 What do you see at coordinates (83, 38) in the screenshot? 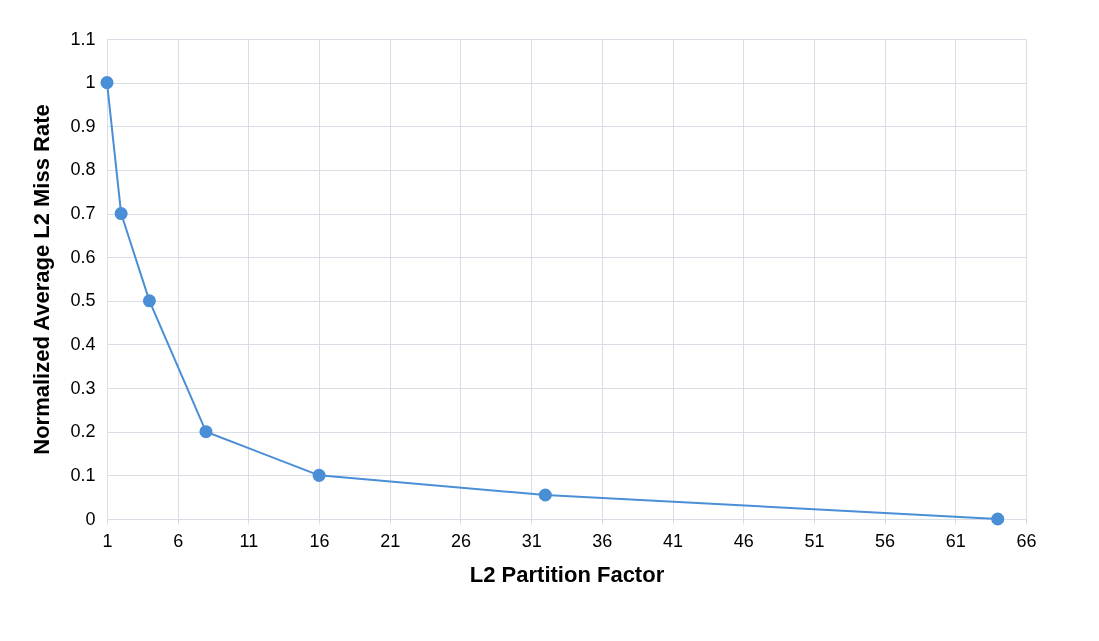
I see `y-tick-label: 1.1` at bounding box center [83, 38].